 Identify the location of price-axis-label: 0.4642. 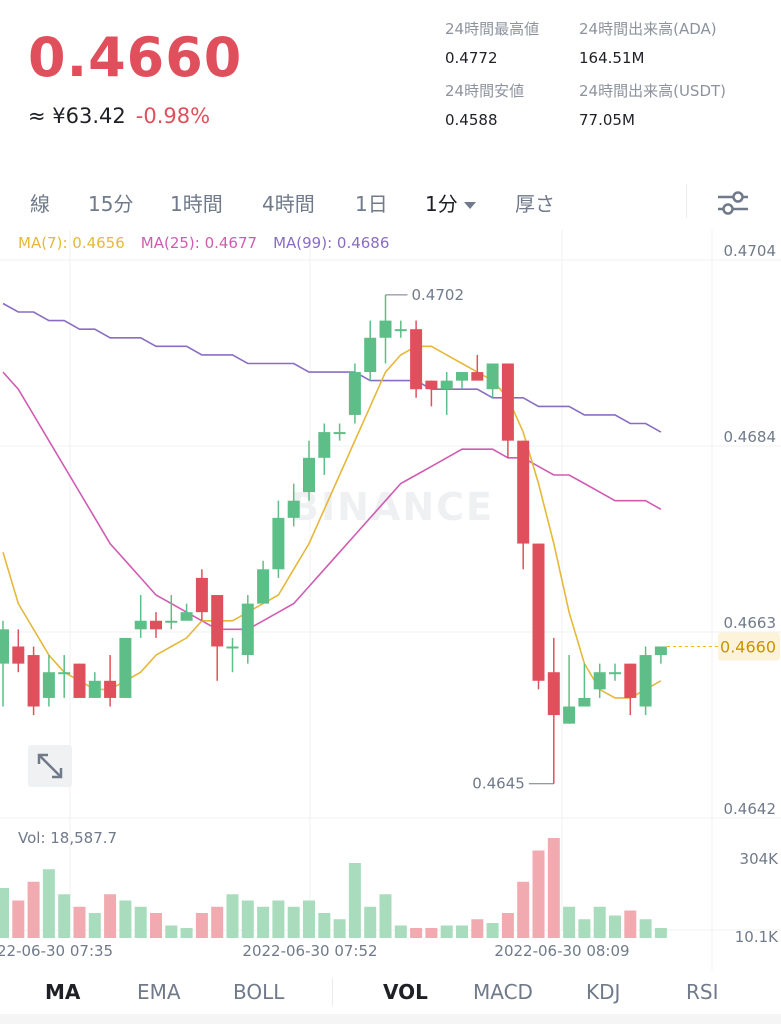
(750, 809).